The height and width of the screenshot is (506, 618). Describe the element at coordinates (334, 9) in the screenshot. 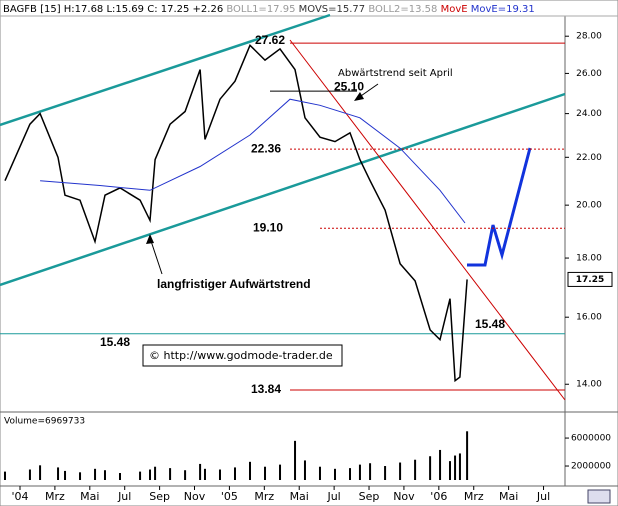

I see `header-item: MOVS=15.77` at that location.